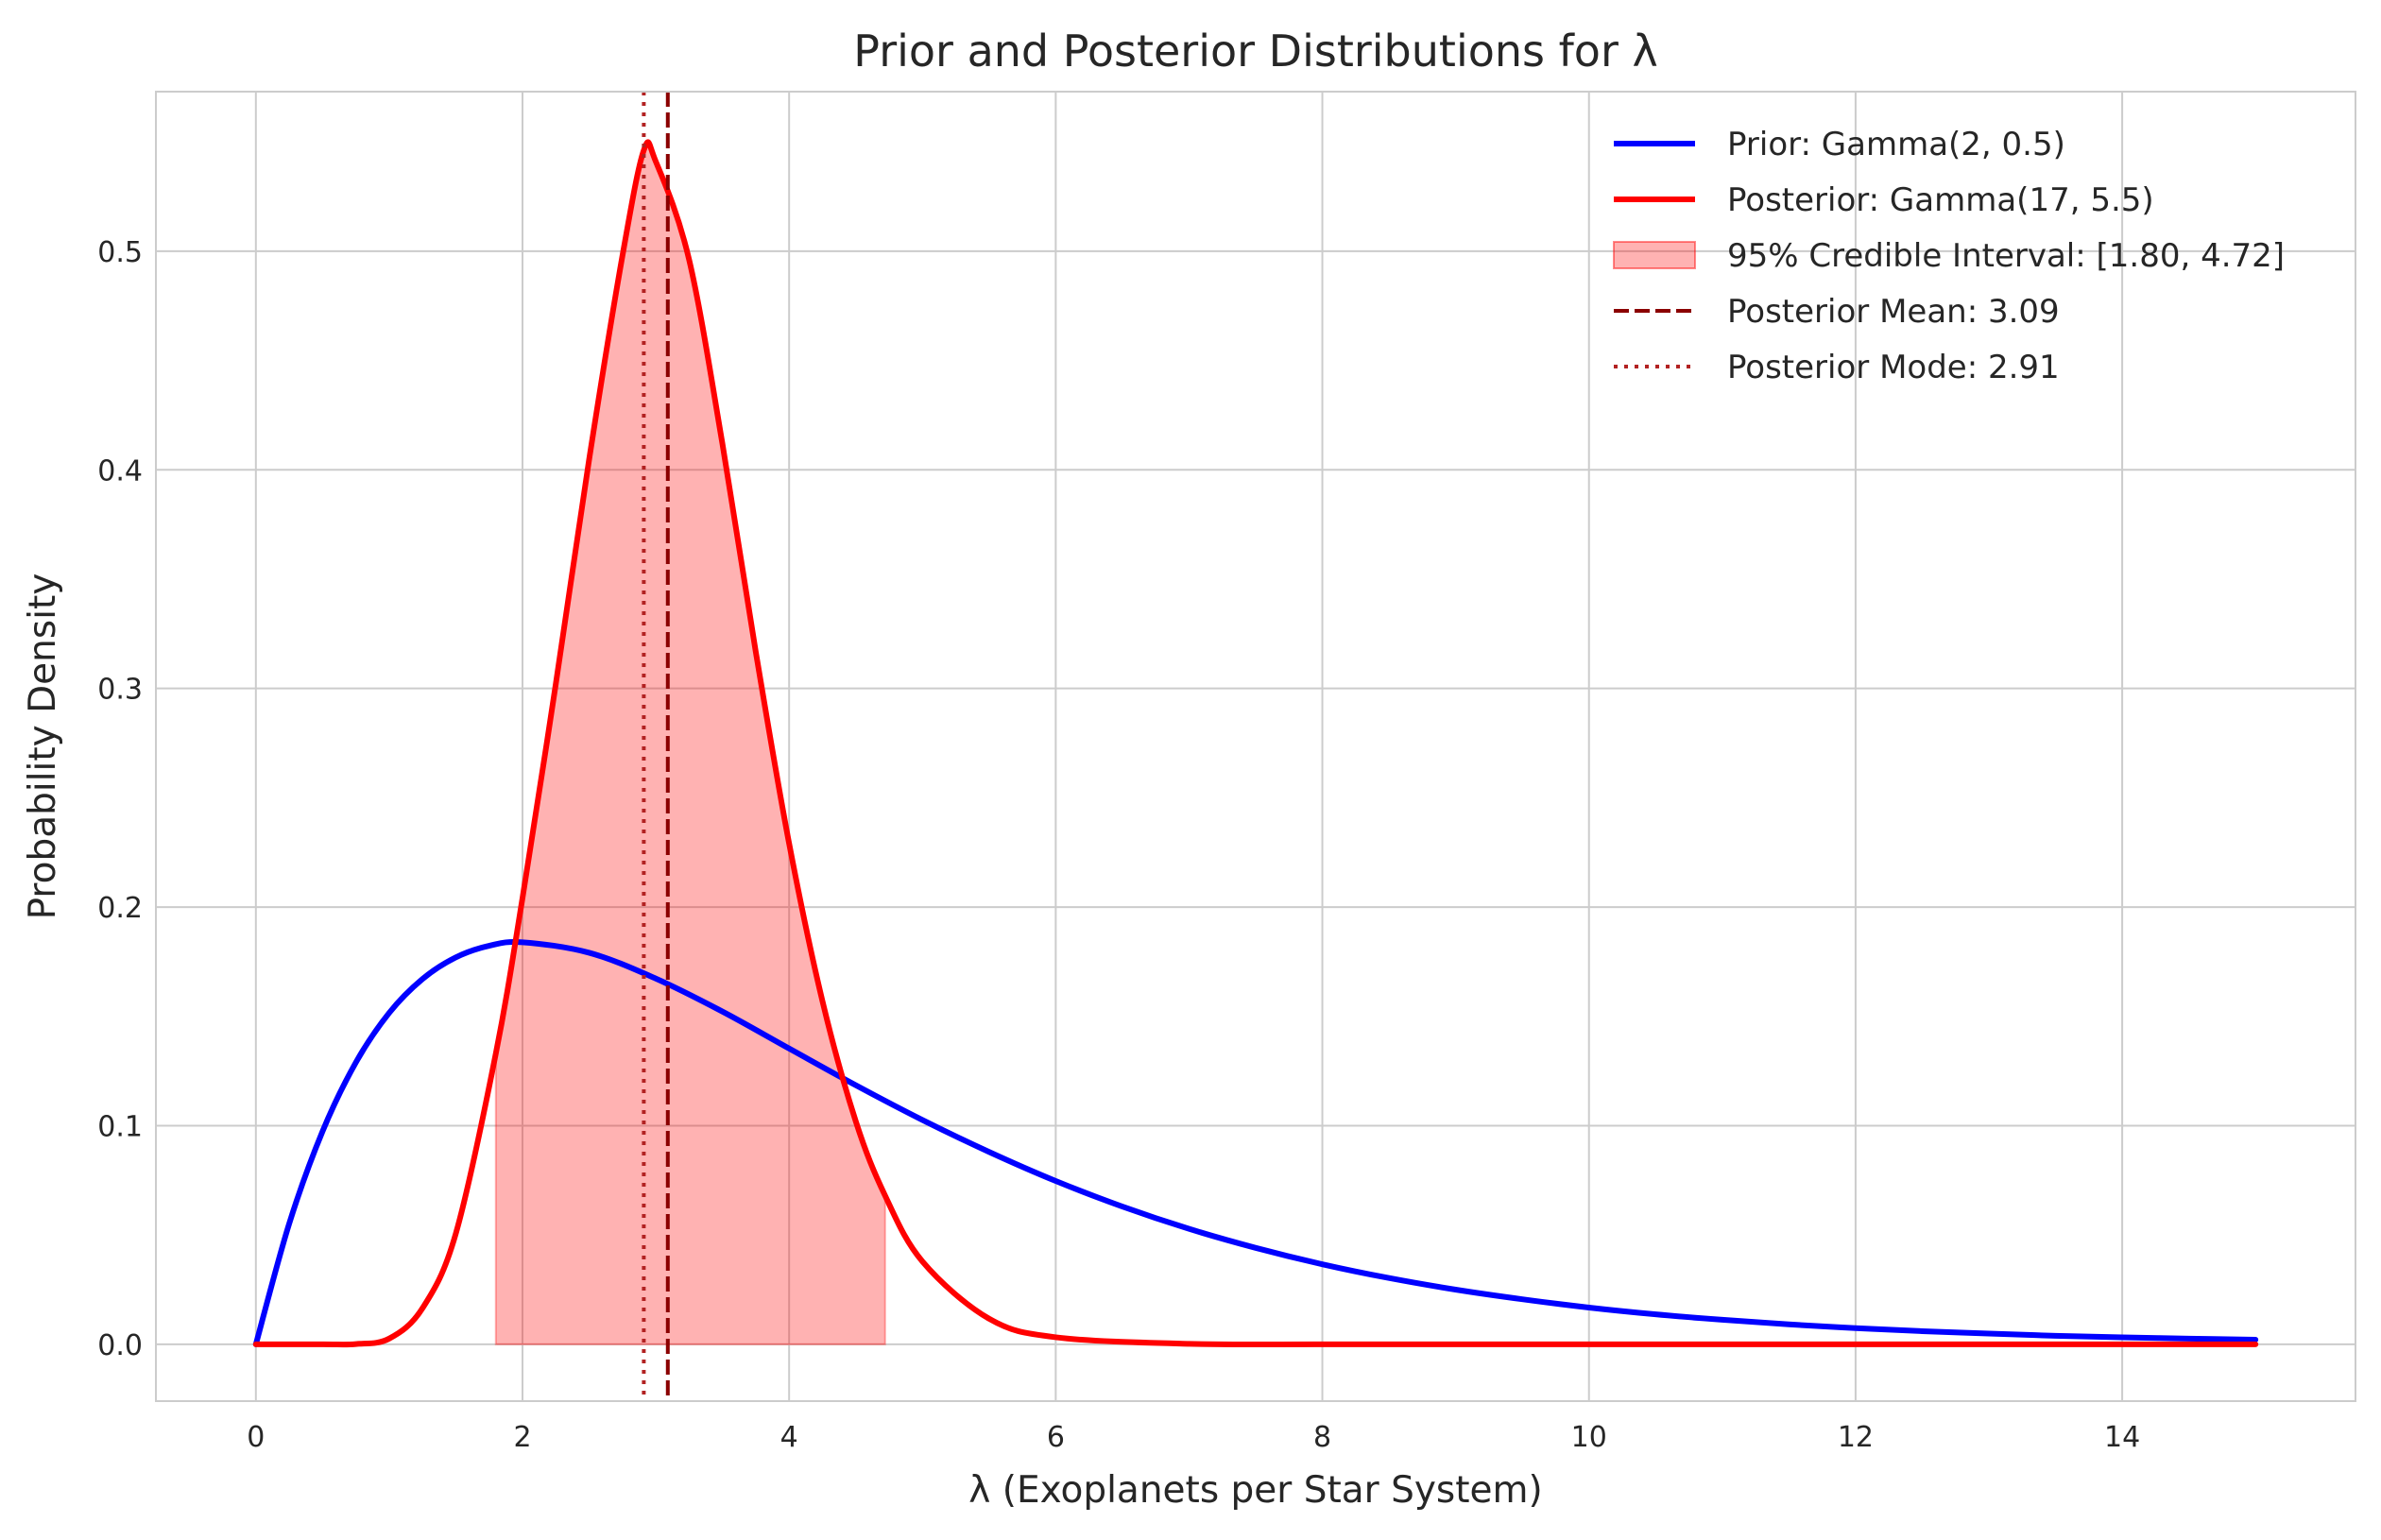 This screenshot has width=2381, height=1540. What do you see at coordinates (120, 1126) in the screenshot?
I see `y-tick-label: 0.1` at bounding box center [120, 1126].